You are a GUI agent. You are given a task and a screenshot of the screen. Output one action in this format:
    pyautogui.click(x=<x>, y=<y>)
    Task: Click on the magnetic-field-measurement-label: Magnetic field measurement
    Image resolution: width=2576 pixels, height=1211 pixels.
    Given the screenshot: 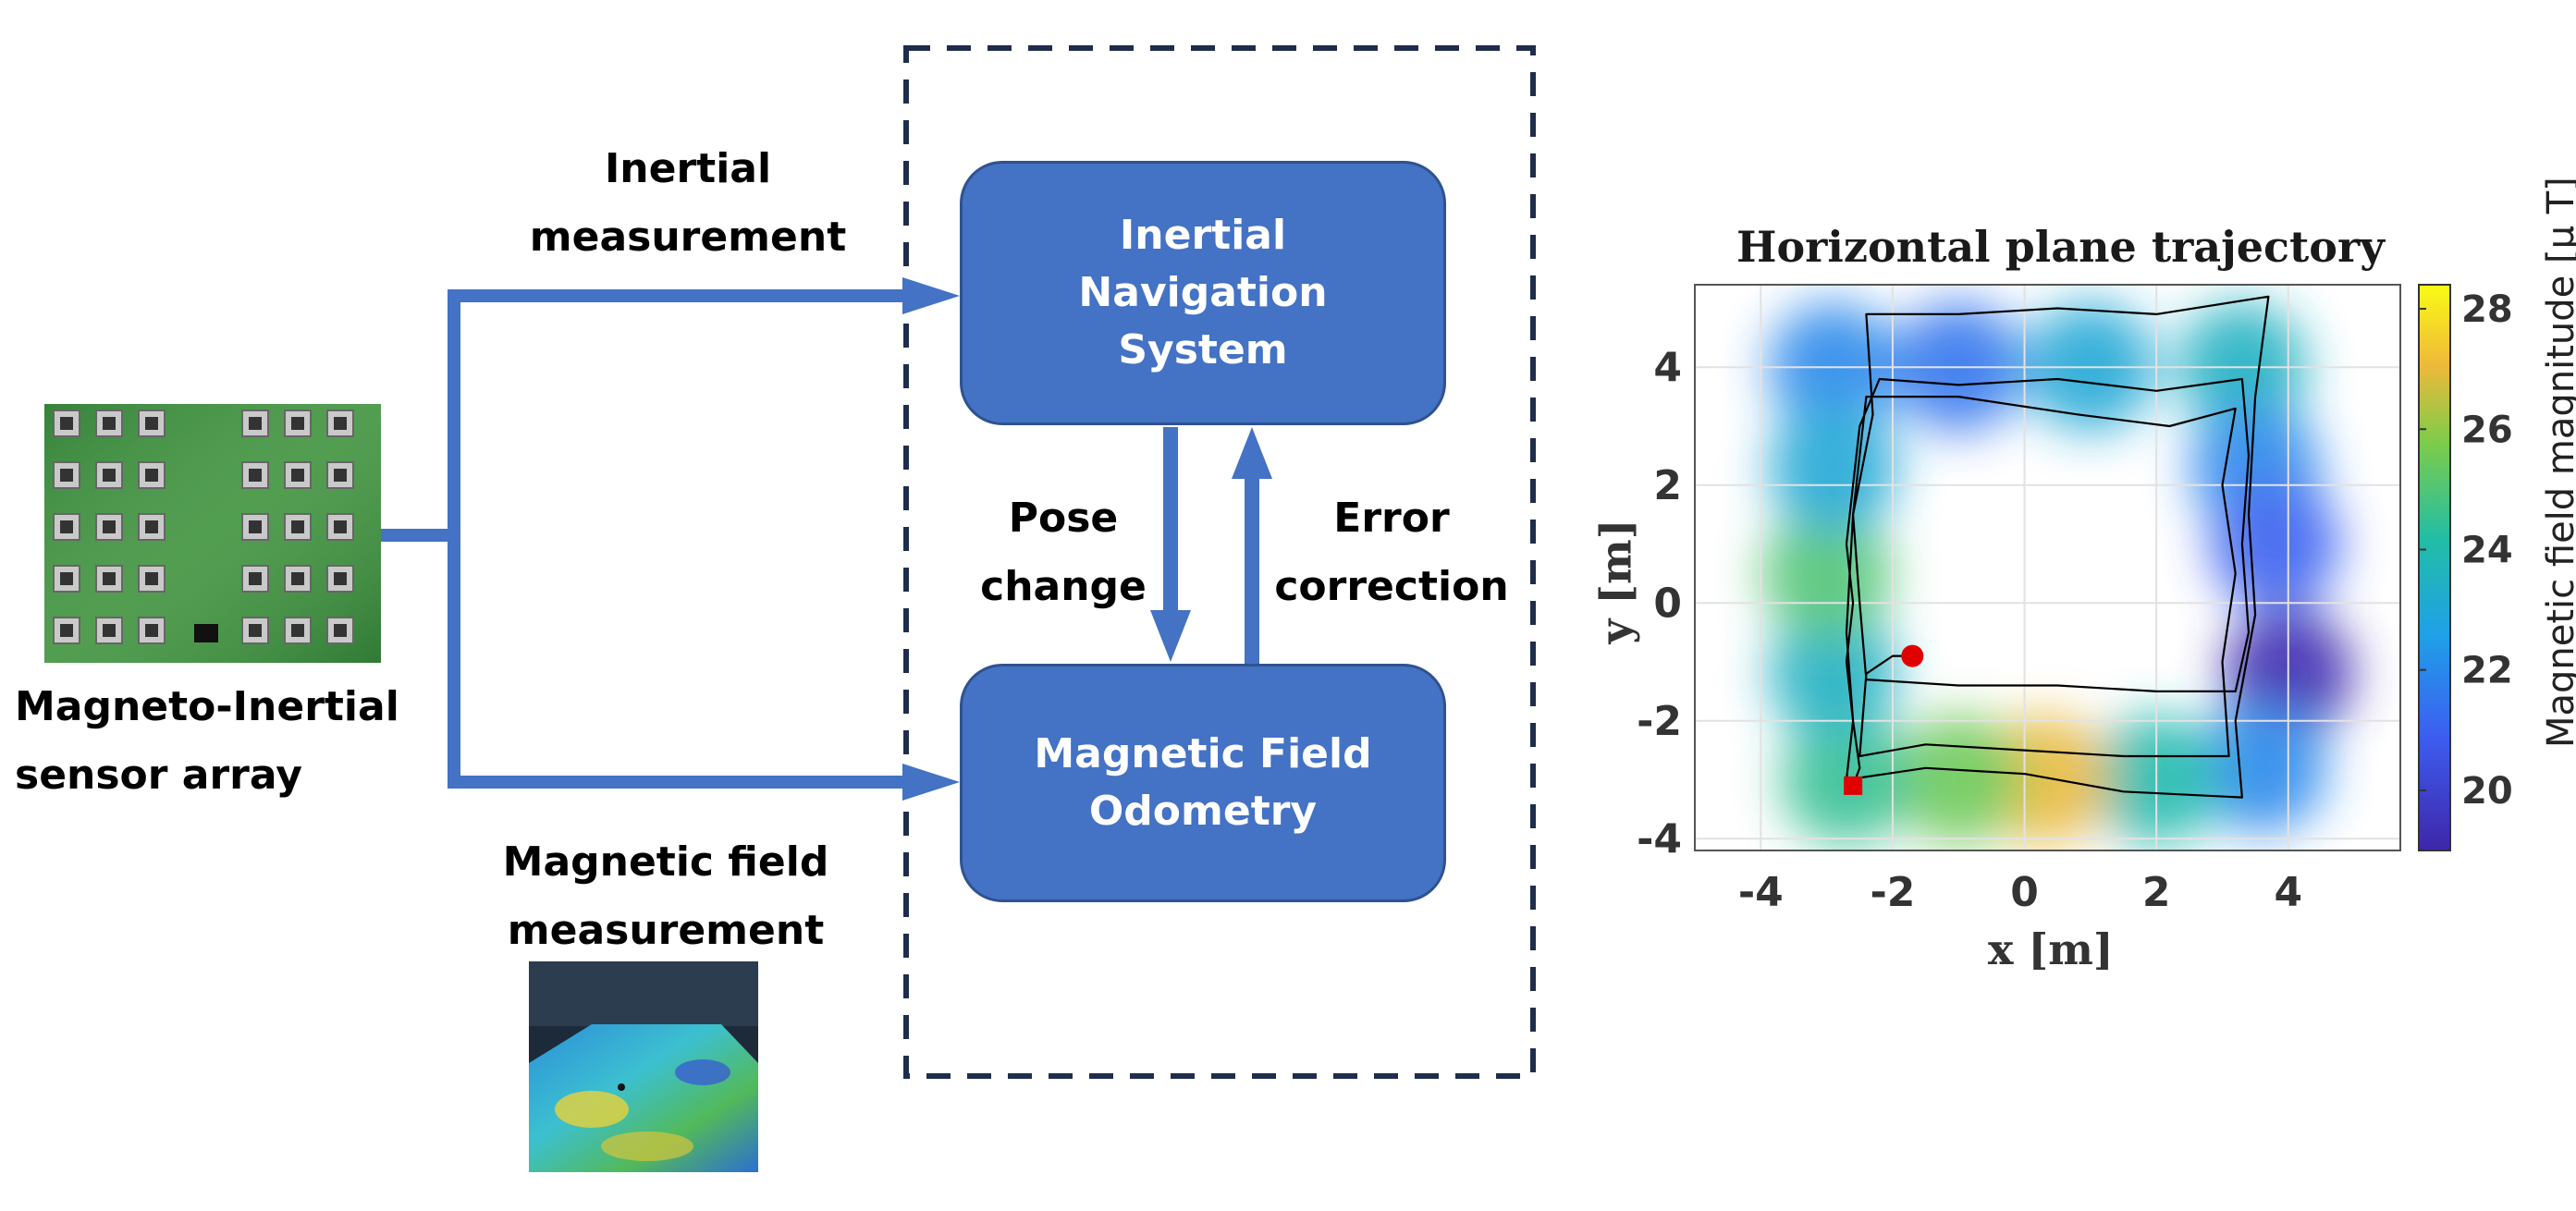 What is the action you would take?
    pyautogui.click(x=665, y=896)
    